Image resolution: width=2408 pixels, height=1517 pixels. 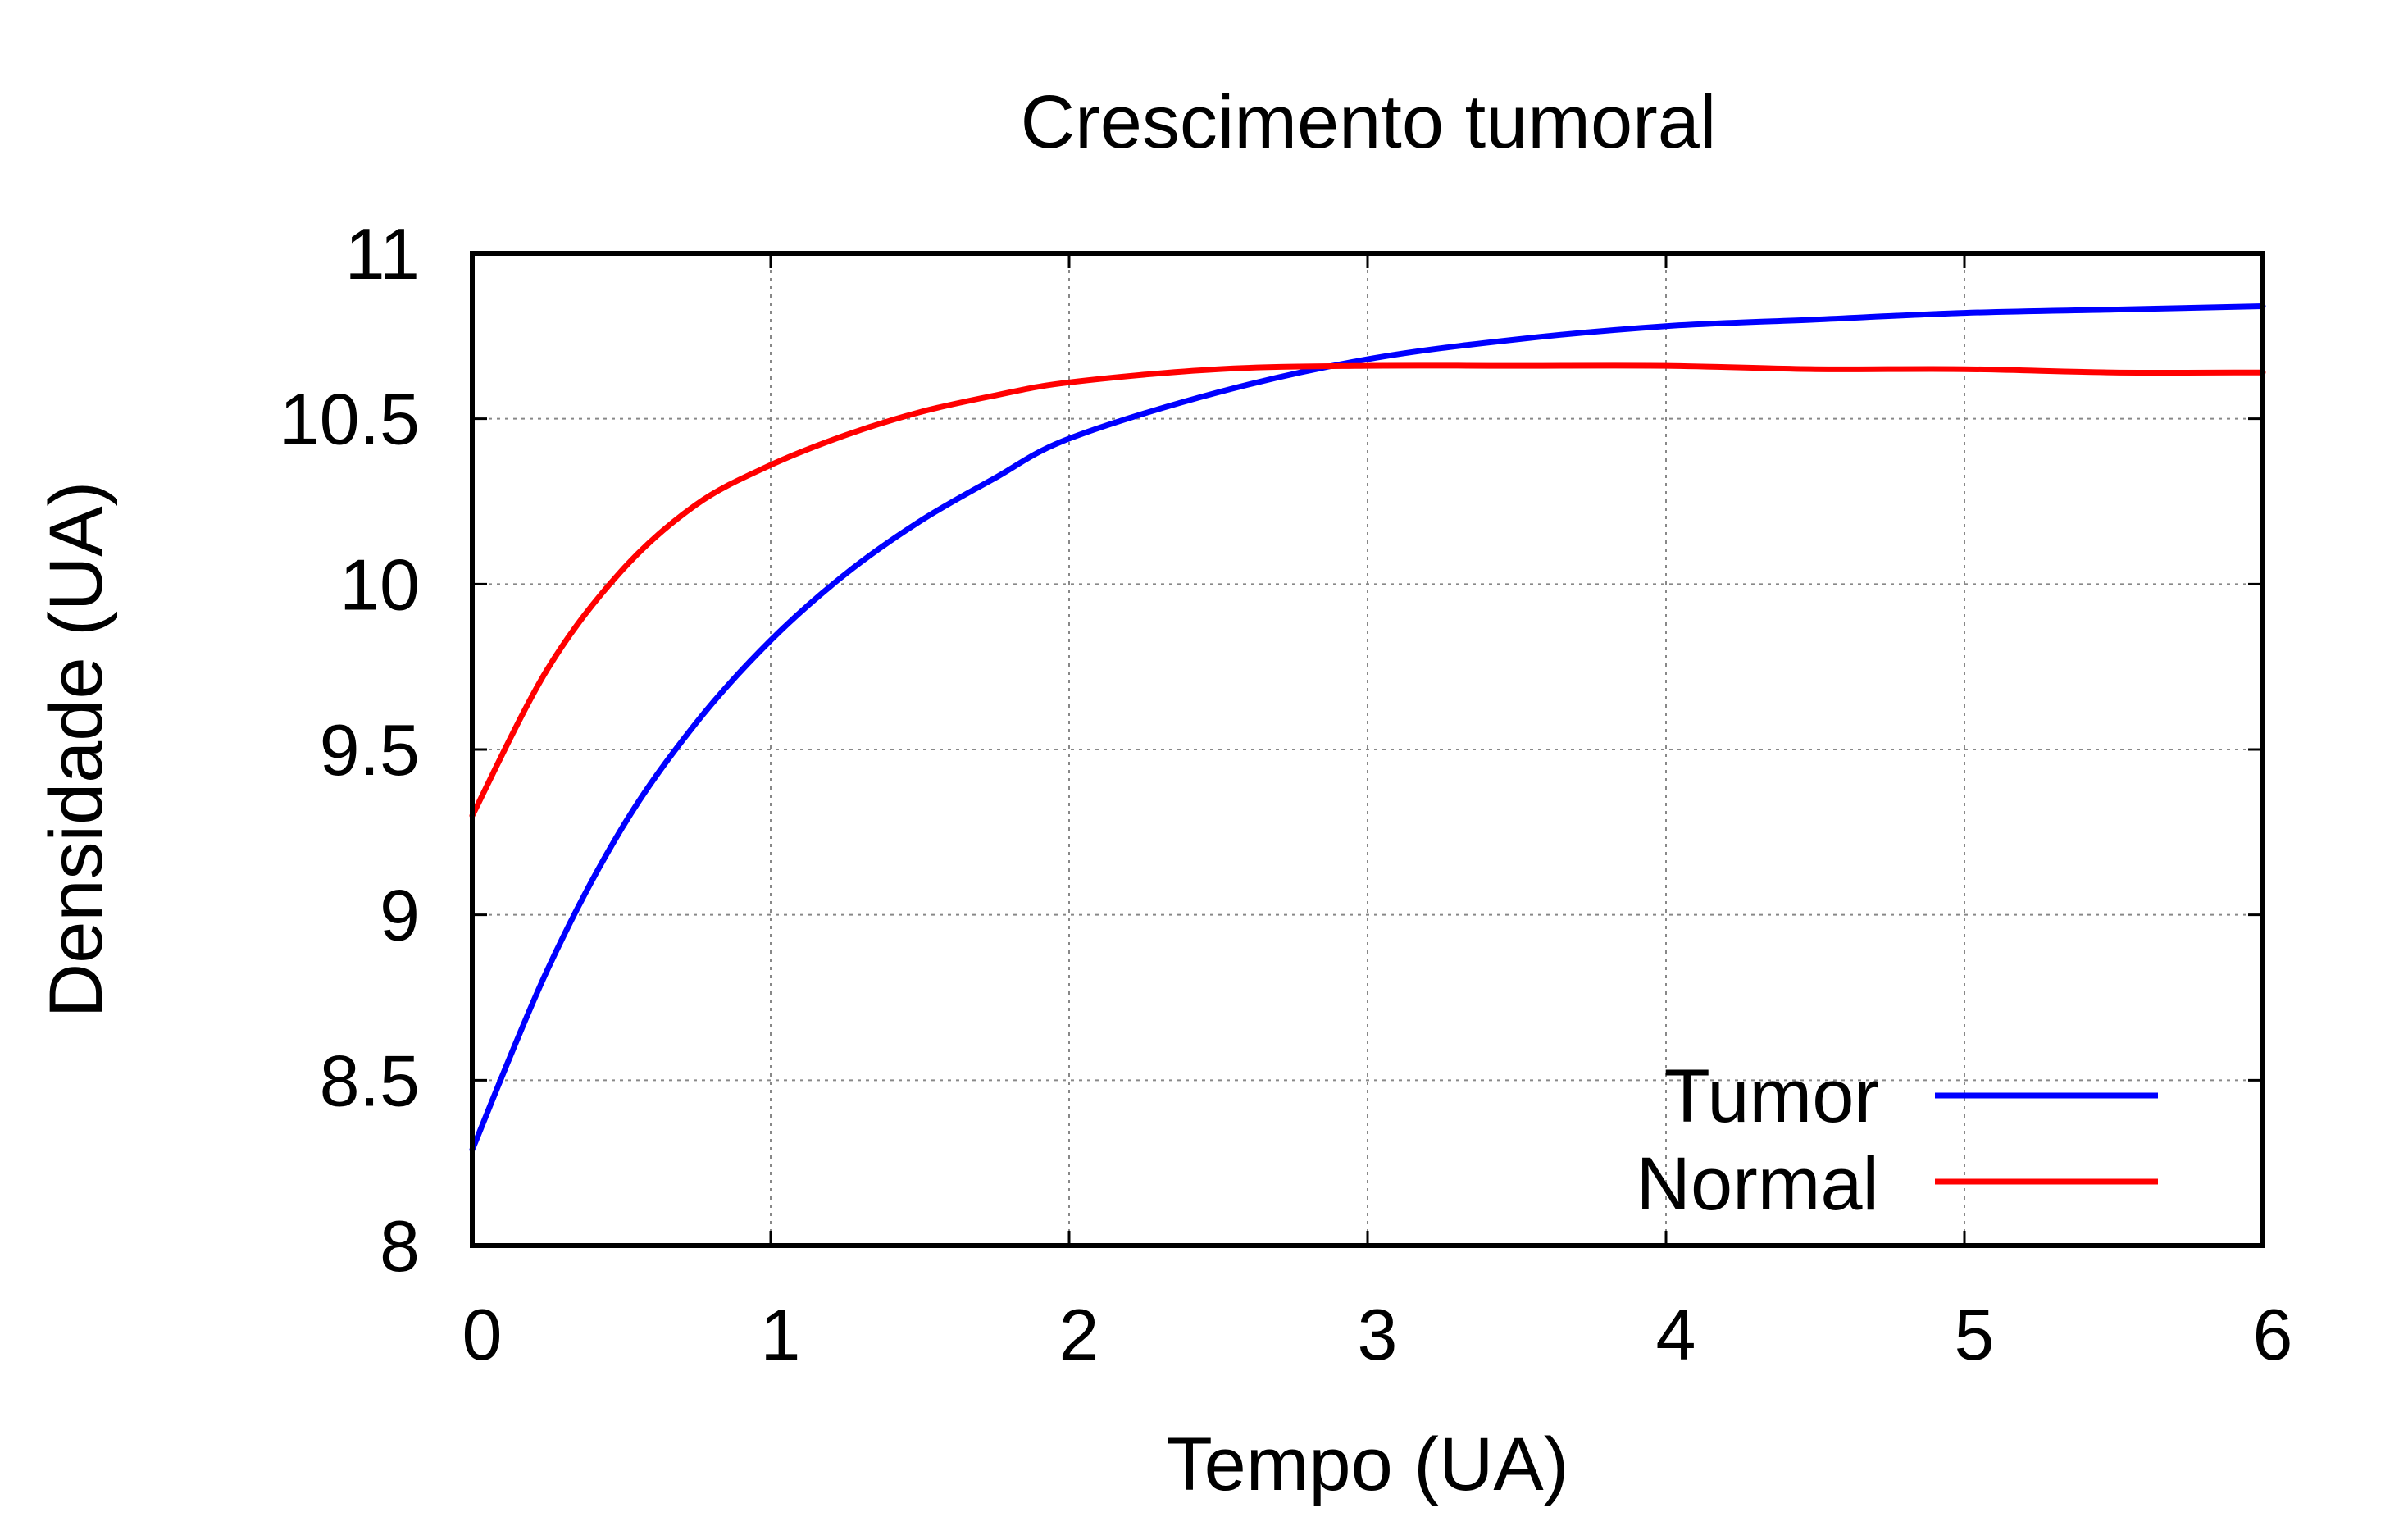 What do you see at coordinates (1369, 122) in the screenshot?
I see `chart-title: Crescimento tumoral` at bounding box center [1369, 122].